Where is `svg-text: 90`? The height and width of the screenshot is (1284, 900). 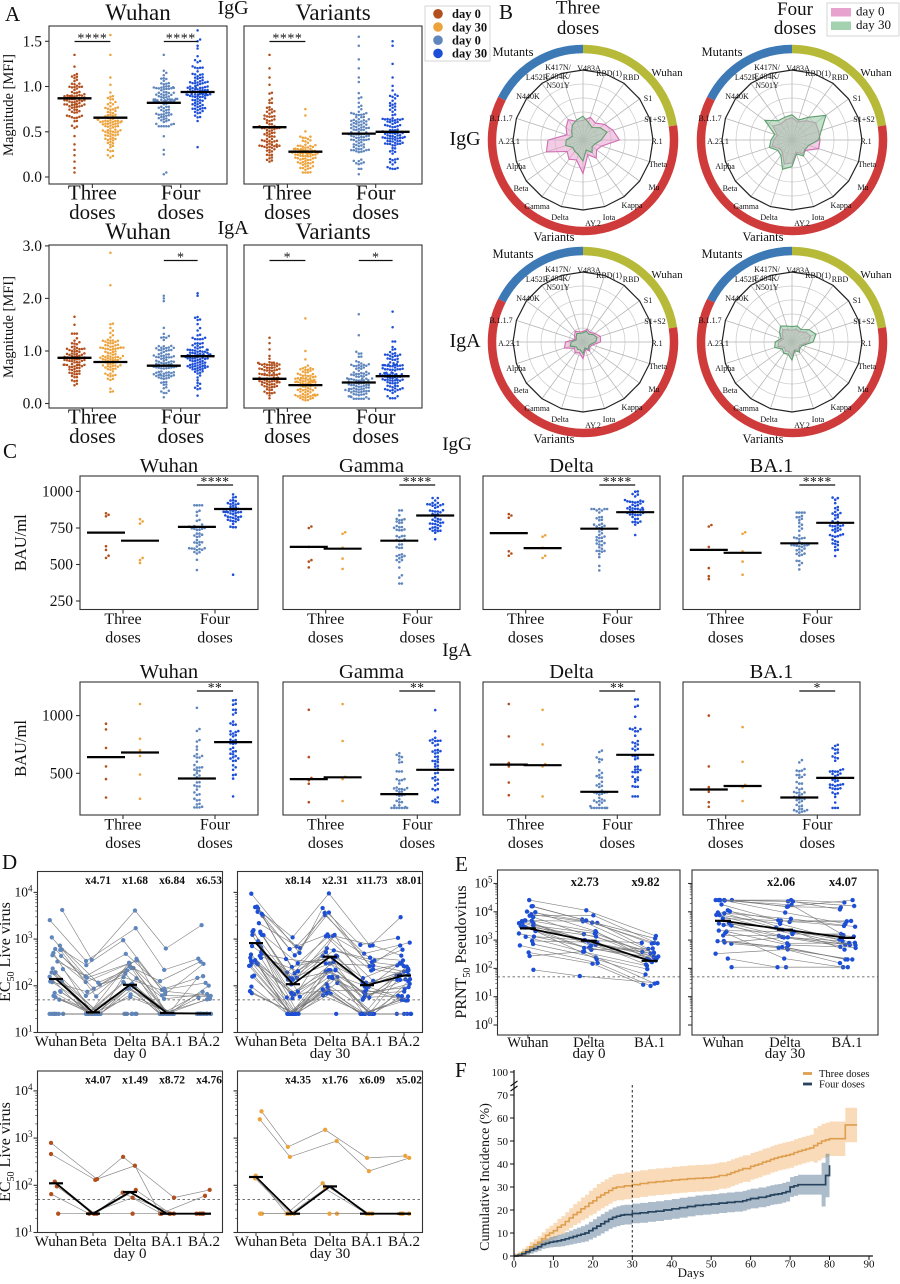
svg-text: 90 is located at coordinates (870, 1265).